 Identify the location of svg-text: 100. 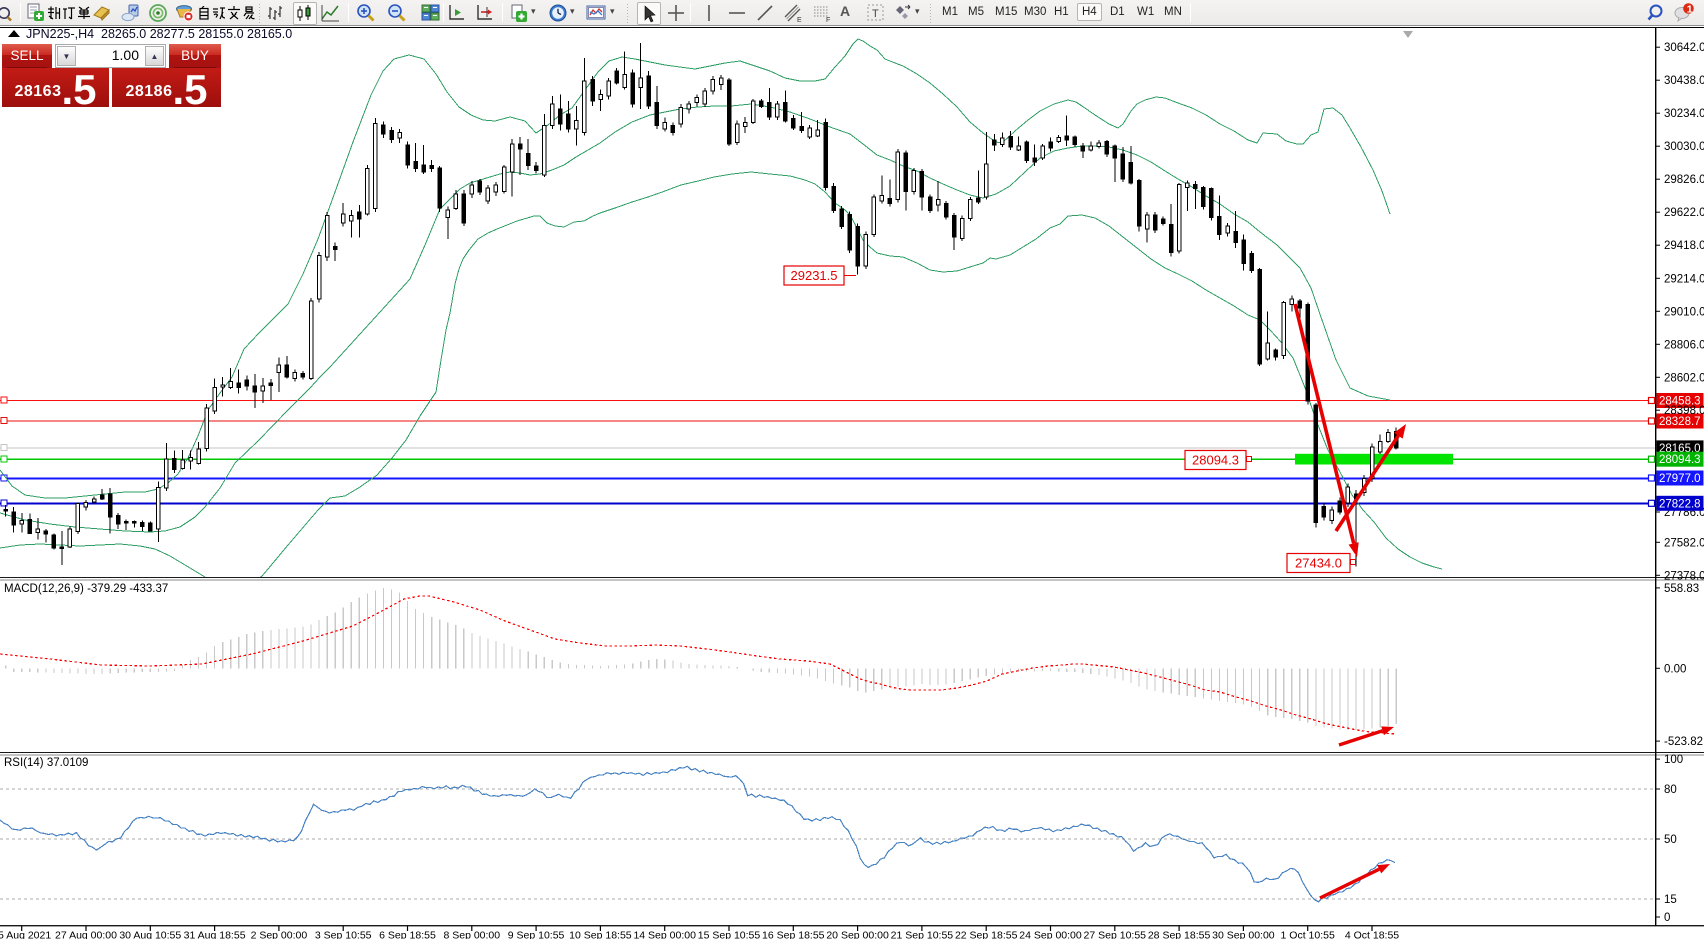
(1673, 760).